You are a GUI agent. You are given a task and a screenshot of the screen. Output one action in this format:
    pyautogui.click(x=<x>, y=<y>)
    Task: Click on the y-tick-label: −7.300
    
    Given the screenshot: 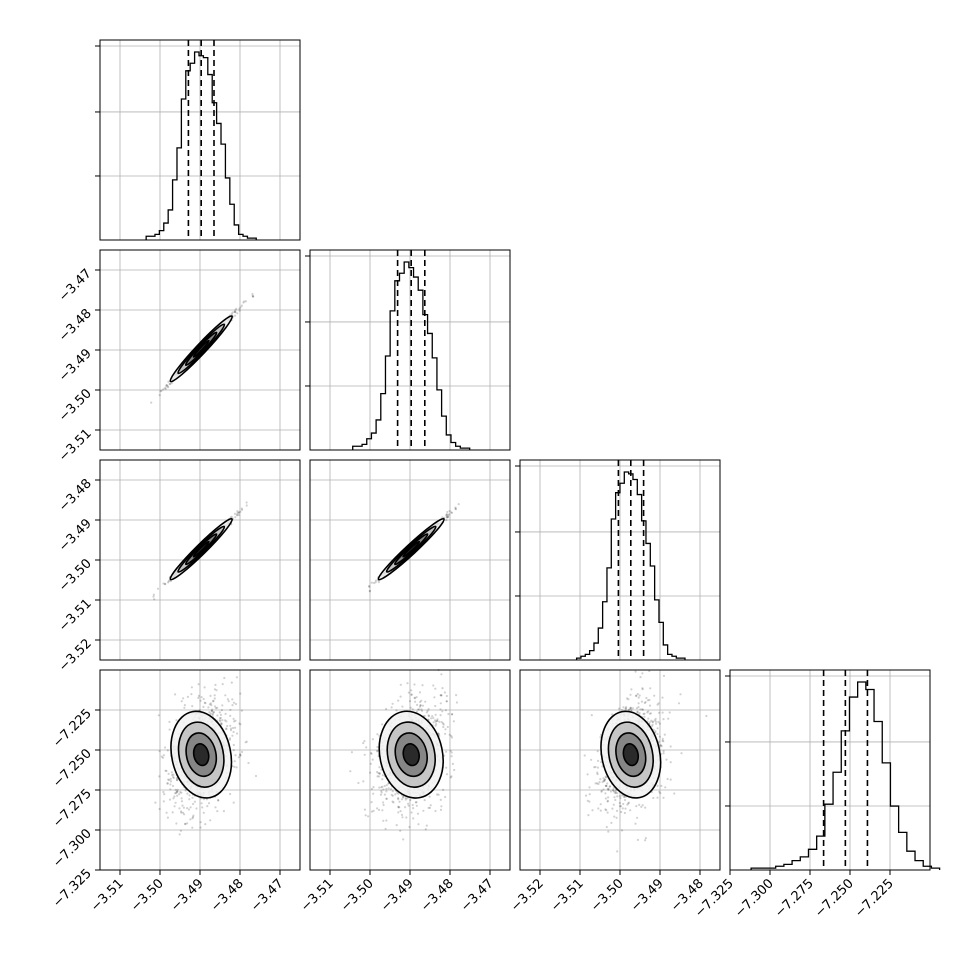 What is the action you would take?
    pyautogui.click(x=72, y=848)
    